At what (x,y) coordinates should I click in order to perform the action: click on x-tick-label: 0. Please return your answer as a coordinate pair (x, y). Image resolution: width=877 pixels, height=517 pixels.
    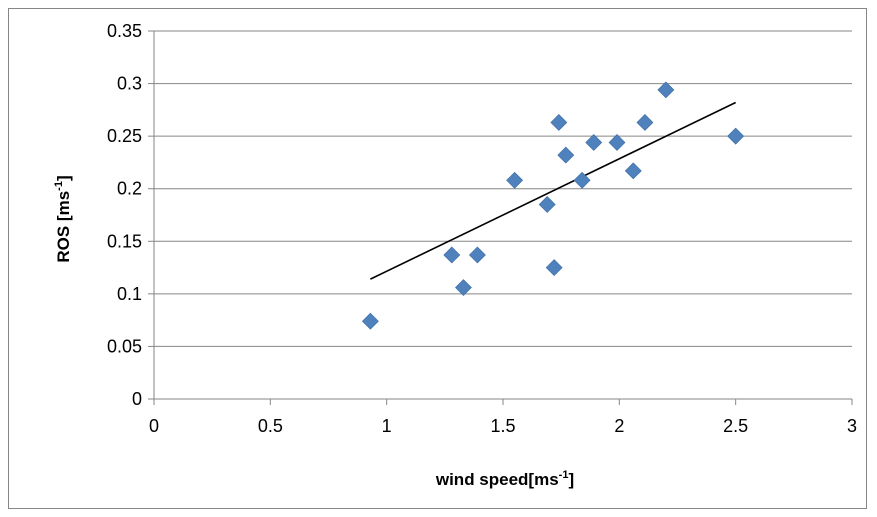
    Looking at the image, I should click on (154, 426).